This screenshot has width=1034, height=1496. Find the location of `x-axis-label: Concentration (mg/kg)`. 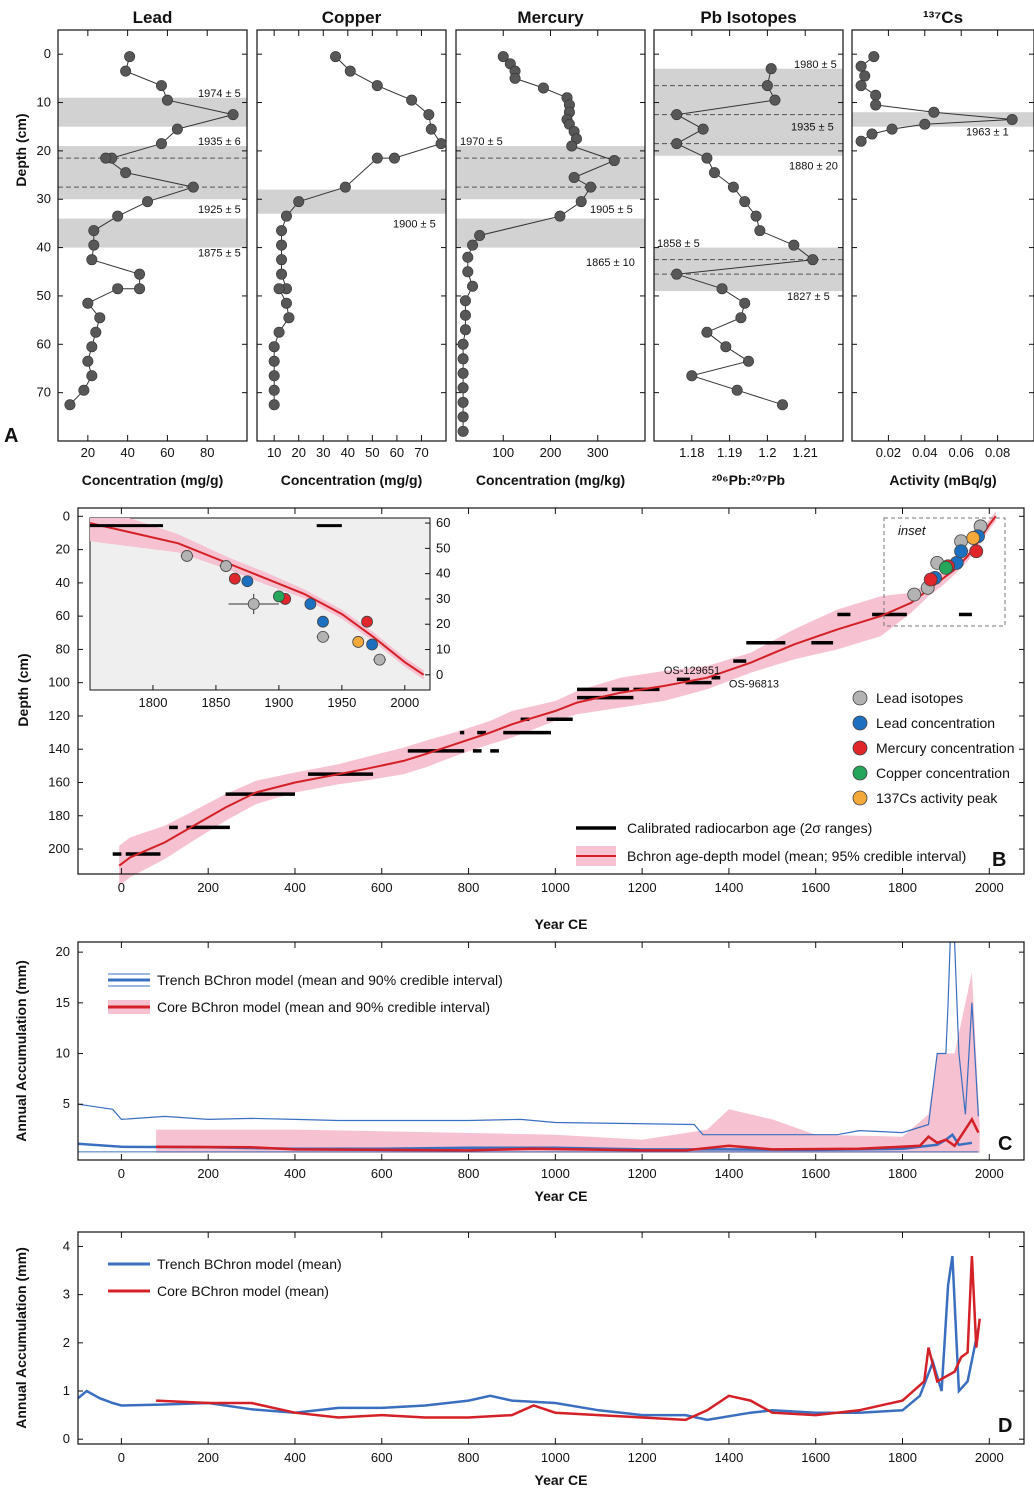

x-axis-label: Concentration (mg/kg) is located at coordinates (550, 480).